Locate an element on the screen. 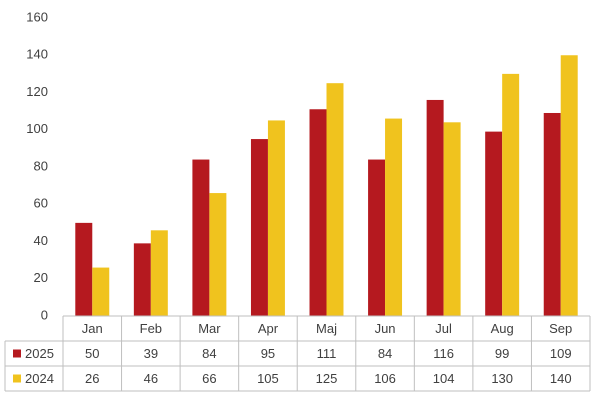 This screenshot has height=400, width=600. x-tick-label: Jan is located at coordinates (92, 328).